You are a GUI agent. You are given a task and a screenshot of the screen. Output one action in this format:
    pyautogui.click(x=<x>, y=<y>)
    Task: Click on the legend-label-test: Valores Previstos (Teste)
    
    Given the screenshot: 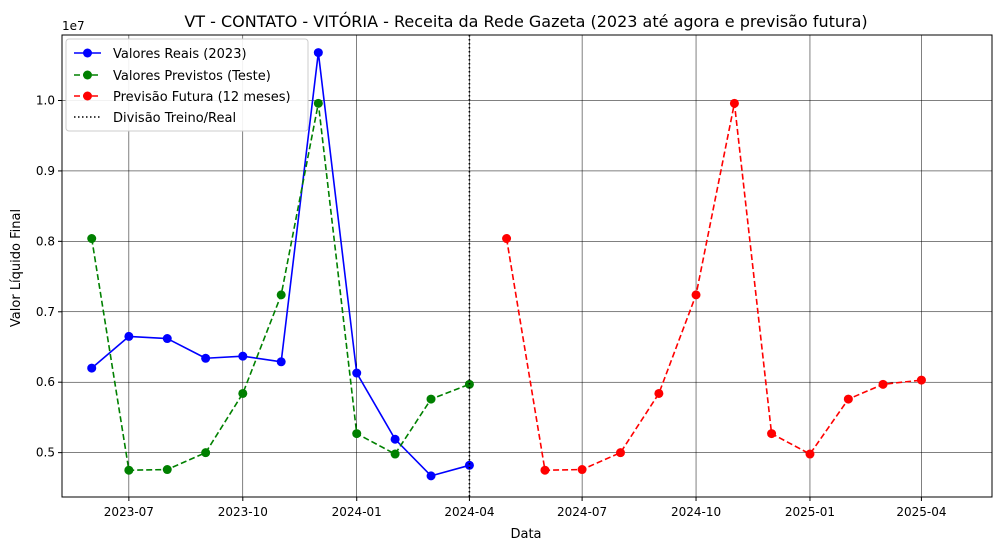 What is the action you would take?
    pyautogui.click(x=192, y=76)
    